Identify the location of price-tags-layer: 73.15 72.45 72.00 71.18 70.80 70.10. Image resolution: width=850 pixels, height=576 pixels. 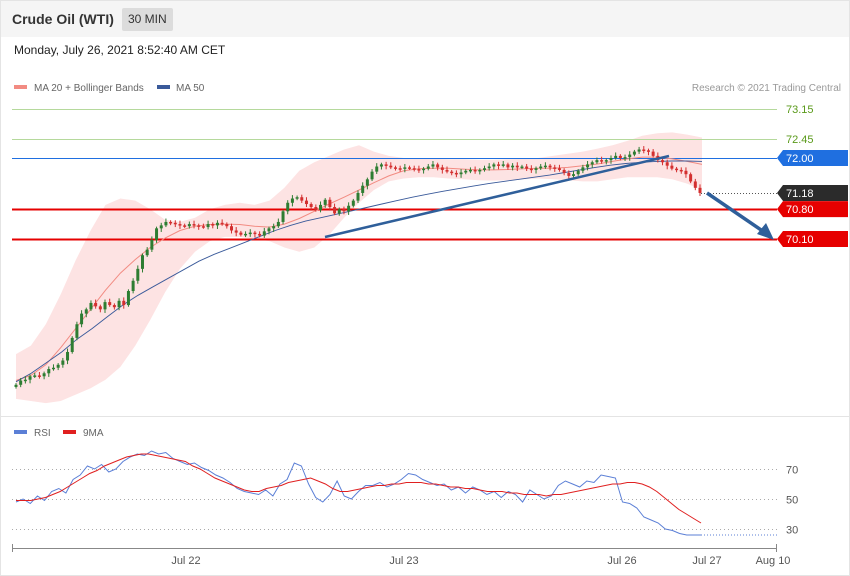
(812, 175).